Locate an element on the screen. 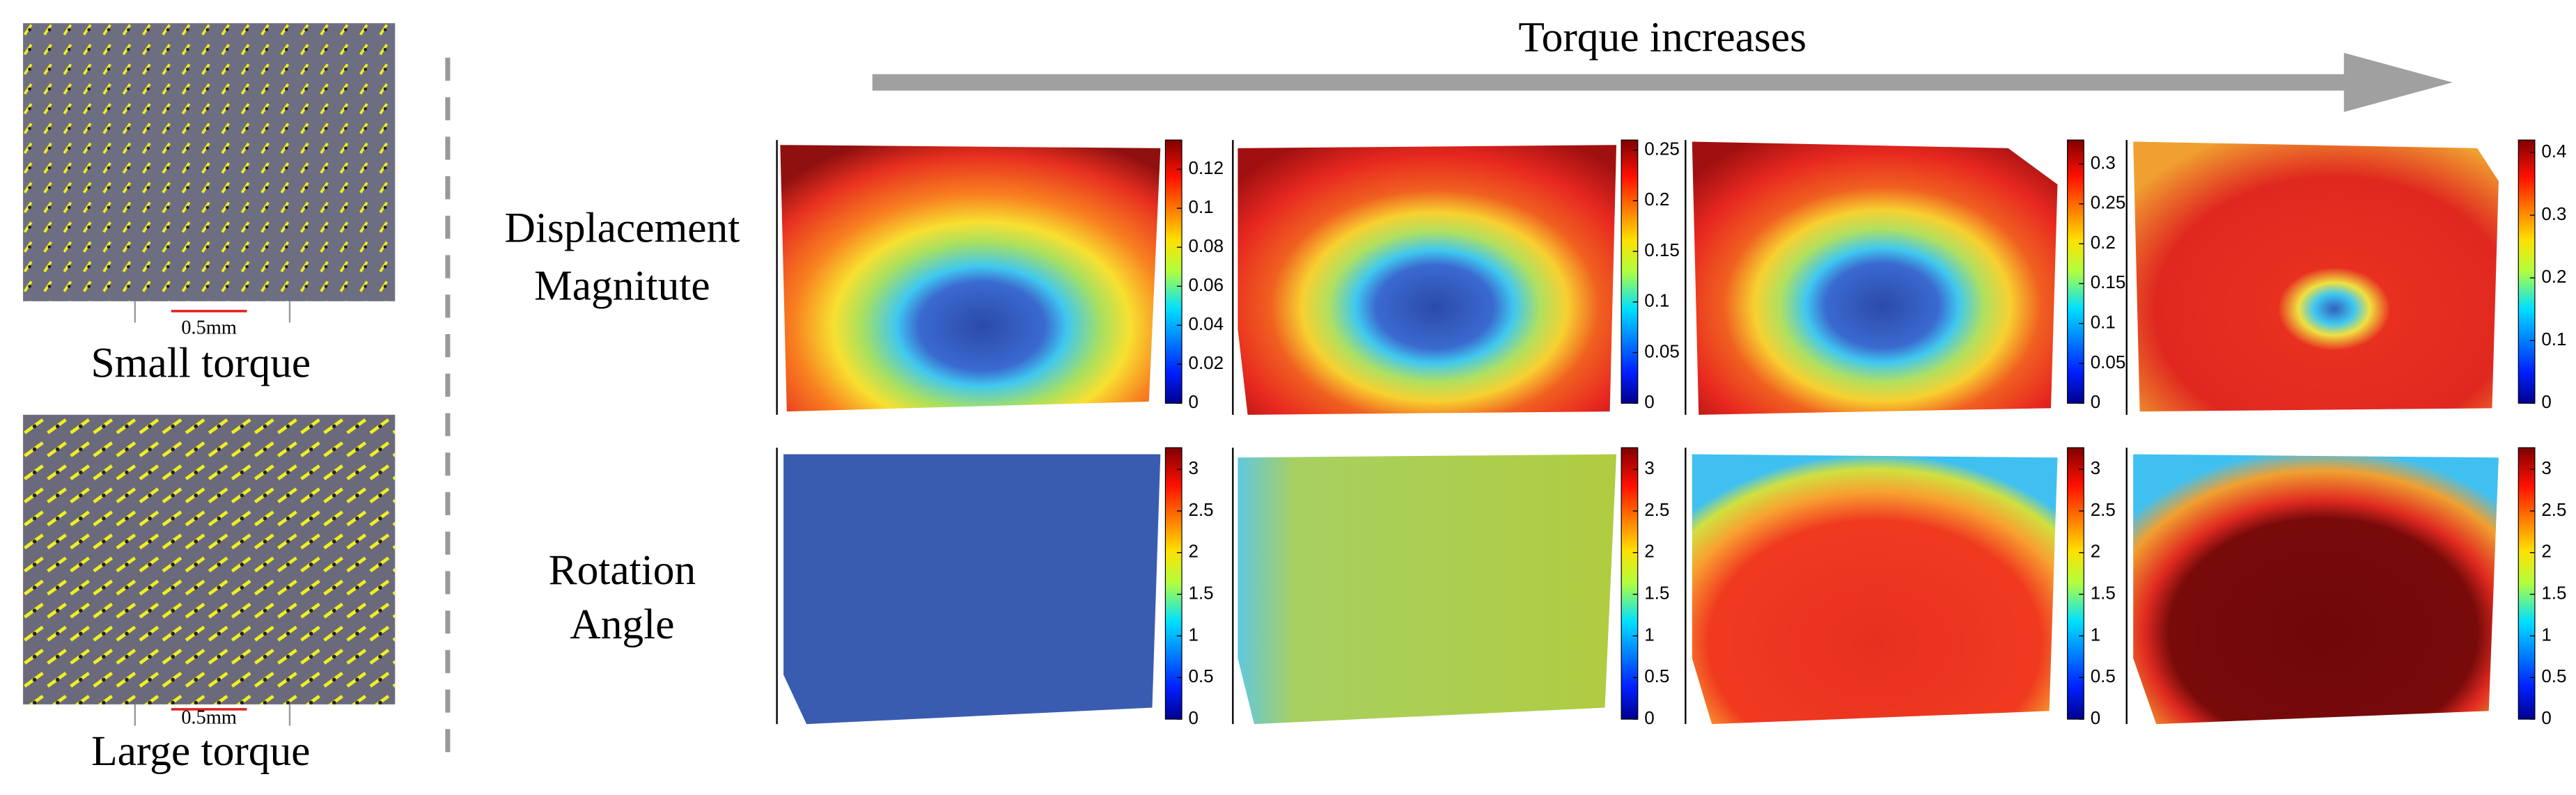 Image resolution: width=2576 pixels, height=795 pixels. row-label: Displacement is located at coordinates (622, 228).